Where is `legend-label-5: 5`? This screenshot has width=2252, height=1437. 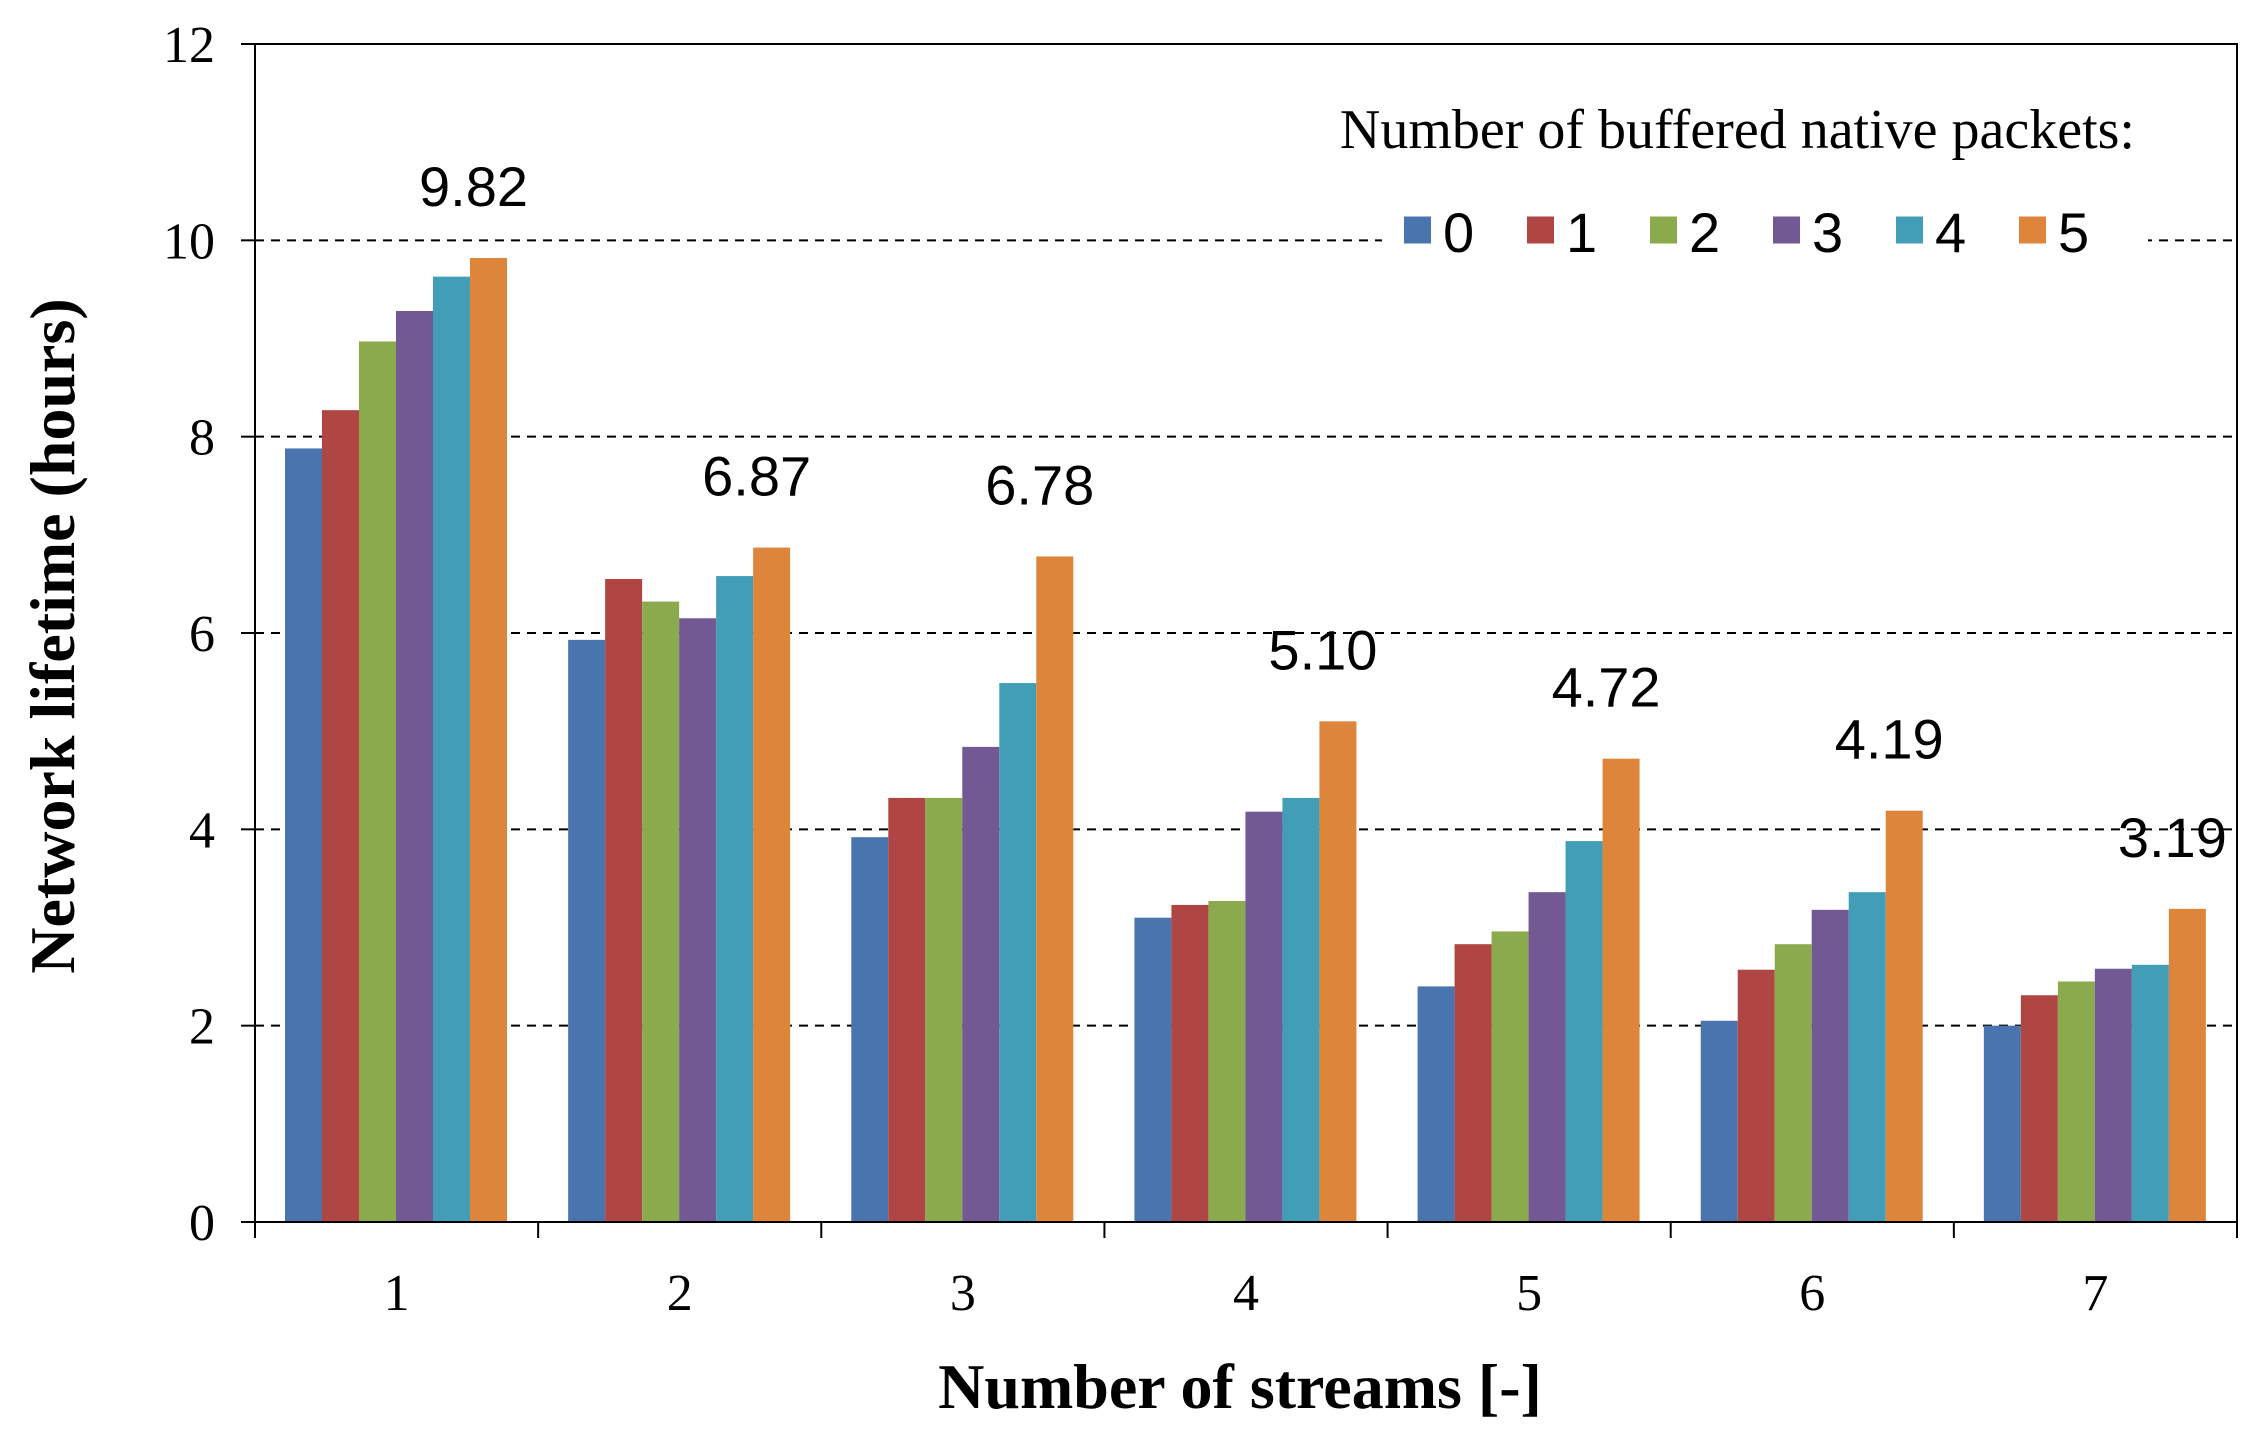
legend-label-5: 5 is located at coordinates (2073, 232).